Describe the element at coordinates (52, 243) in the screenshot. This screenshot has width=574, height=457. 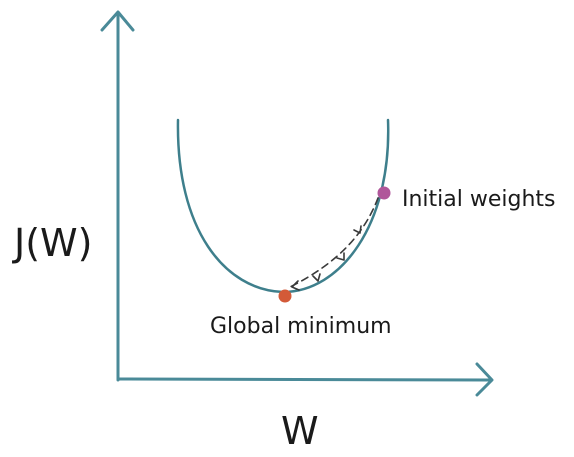
I see `y-axis-label: J(W)` at that location.